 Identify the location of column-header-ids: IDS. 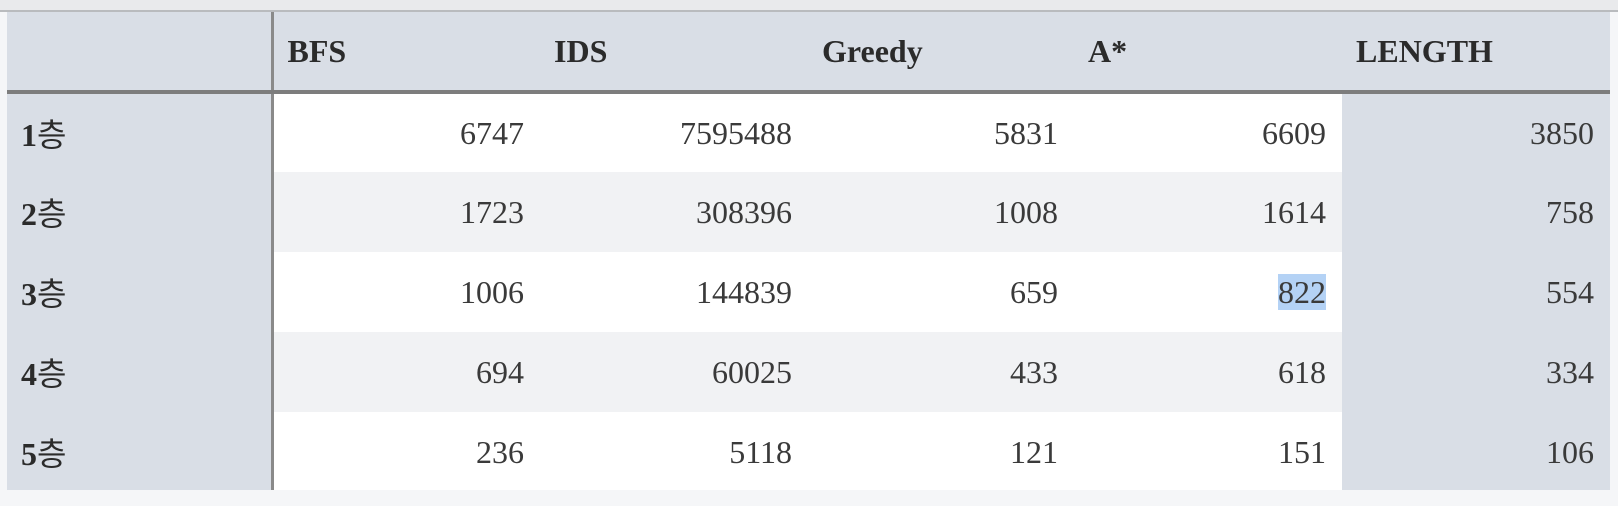
(674, 53).